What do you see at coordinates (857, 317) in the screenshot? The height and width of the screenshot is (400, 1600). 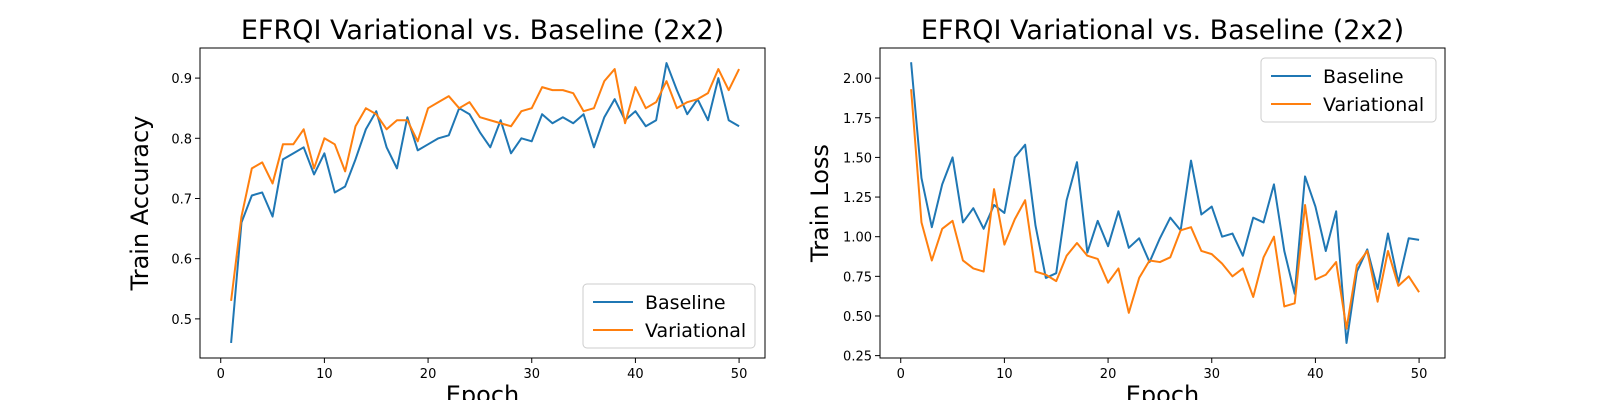 I see `y-tick-label: 0.50` at bounding box center [857, 317].